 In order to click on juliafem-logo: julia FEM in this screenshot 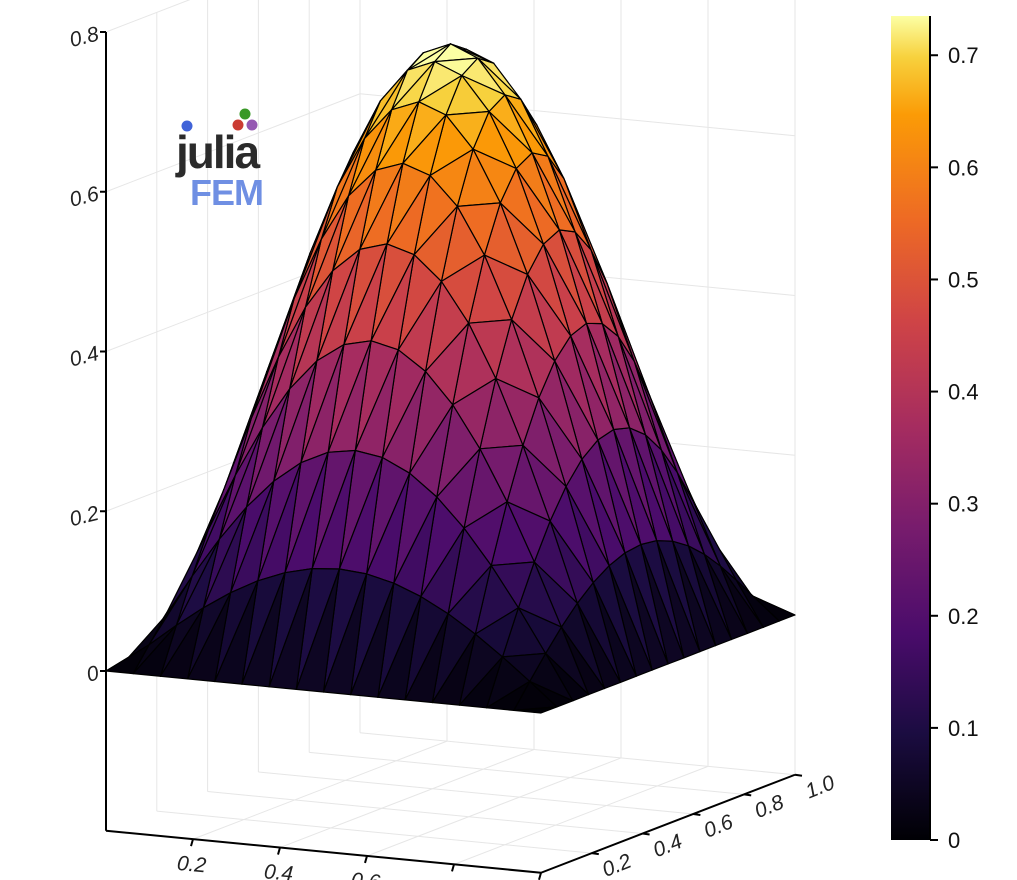, I will do `click(219, 160)`.